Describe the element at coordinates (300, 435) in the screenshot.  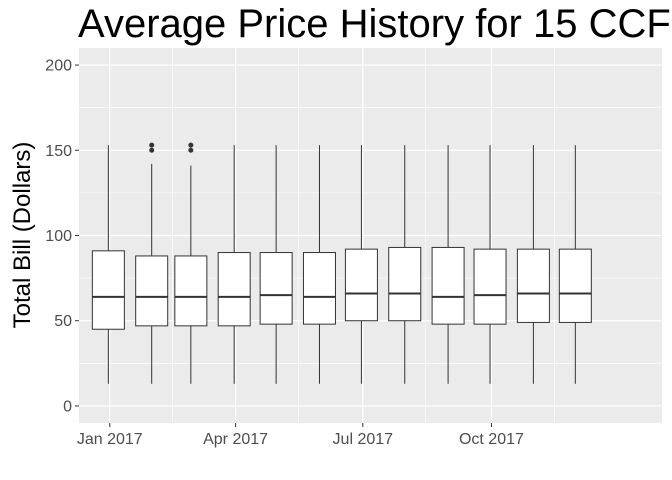
I see `x-axis: Jan 2017 Apr 2017 Jul 2017 Oct 2017` at that location.